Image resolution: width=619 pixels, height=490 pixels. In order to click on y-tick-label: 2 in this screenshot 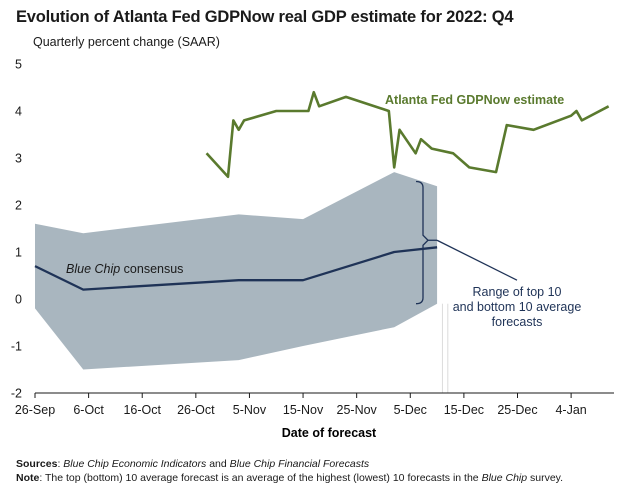, I will do `click(18, 206)`.